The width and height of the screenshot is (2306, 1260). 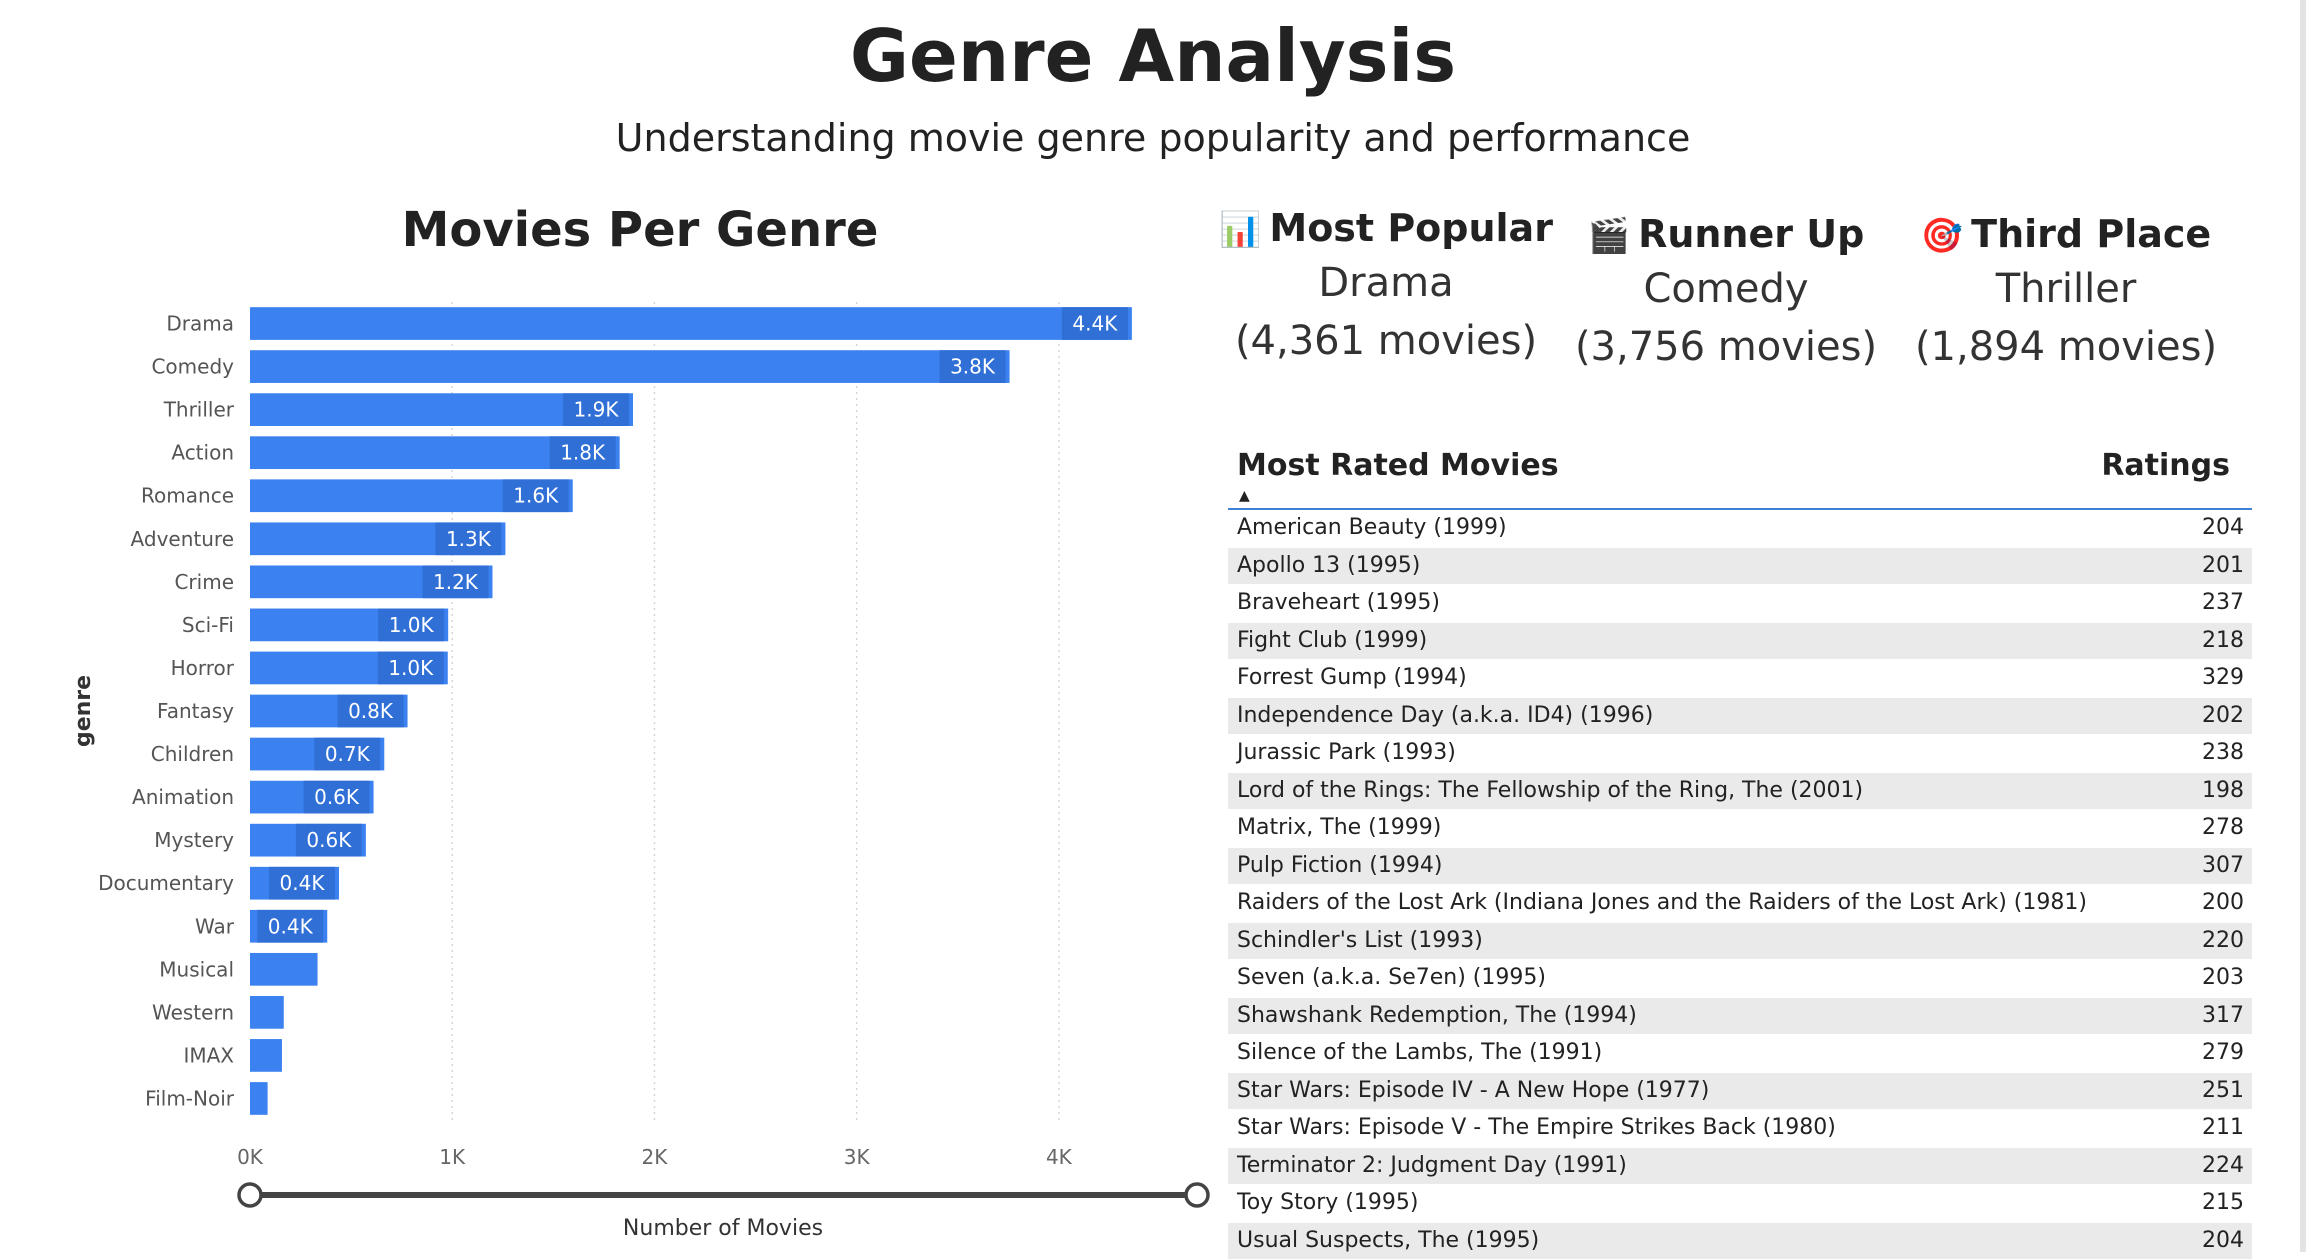 I want to click on ratings-cell: 200, so click(x=2223, y=902).